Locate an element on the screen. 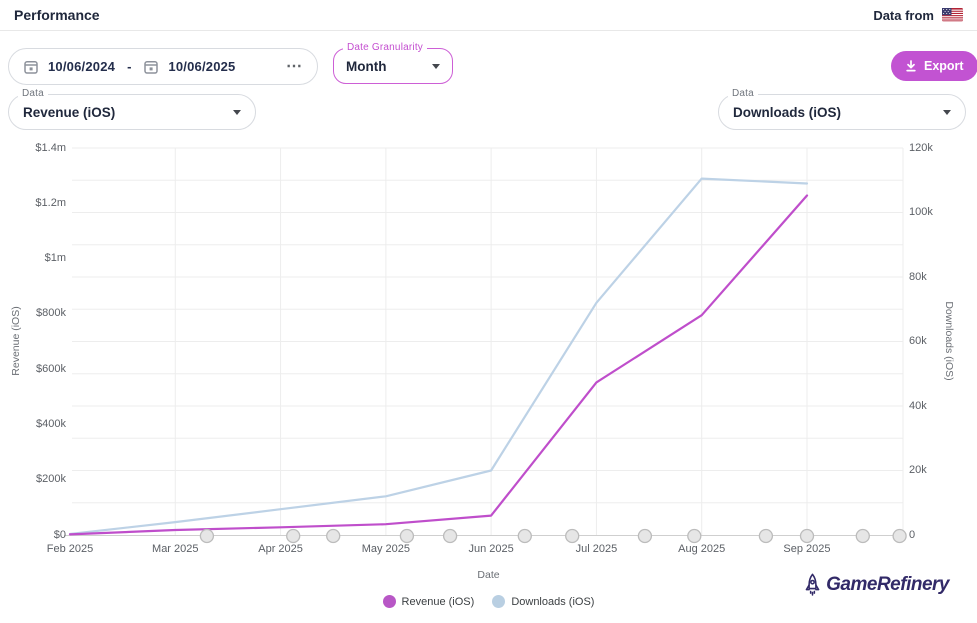  x-axis-tick: Aug 2025 is located at coordinates (702, 549).